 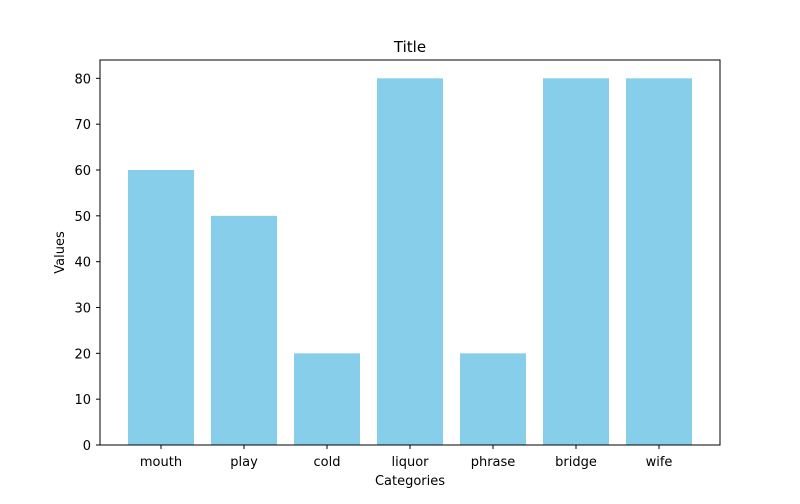 I want to click on bar-cold, so click(x=327, y=399).